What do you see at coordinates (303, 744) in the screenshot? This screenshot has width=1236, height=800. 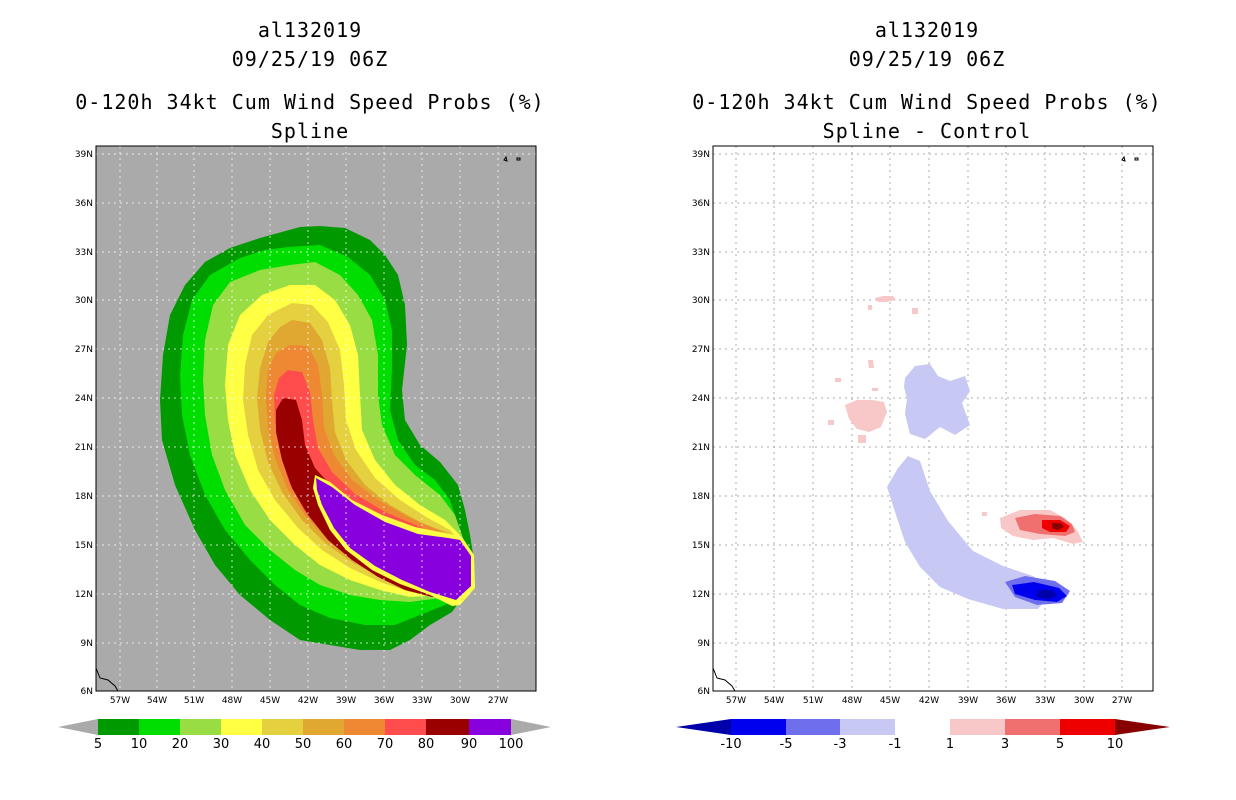 I see `left-cb-label-50: 50` at bounding box center [303, 744].